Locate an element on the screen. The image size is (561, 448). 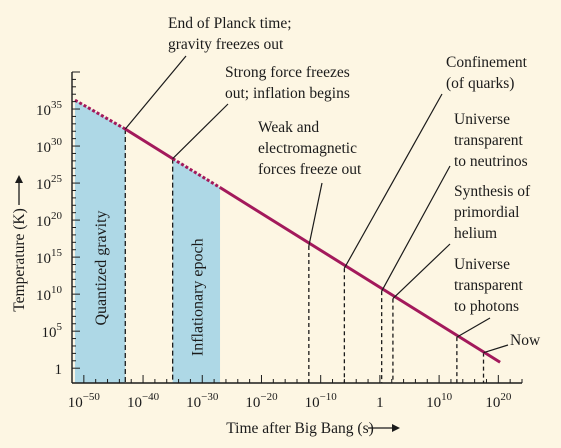
x-axis-label: Time after Big Bang (s) is located at coordinates (300, 428).